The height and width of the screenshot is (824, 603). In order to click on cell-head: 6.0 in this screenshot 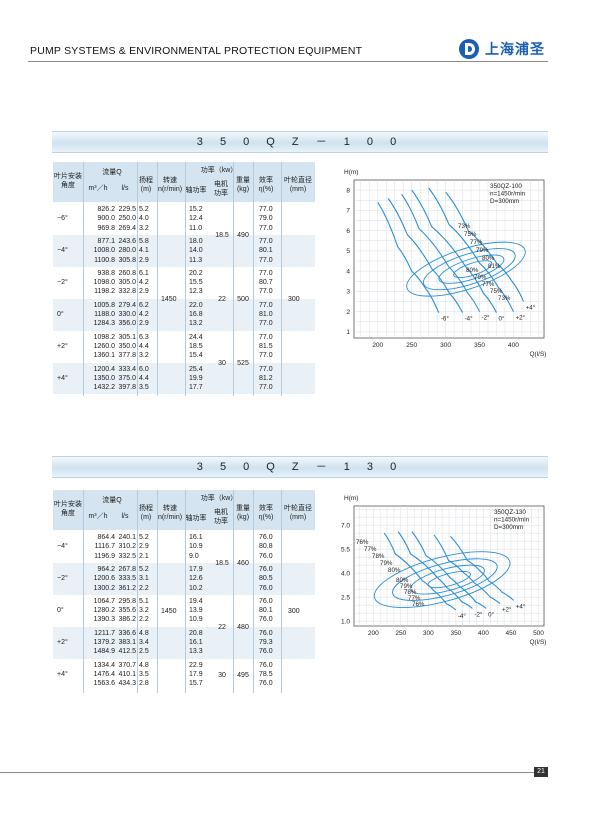, I will do `click(144, 369)`.